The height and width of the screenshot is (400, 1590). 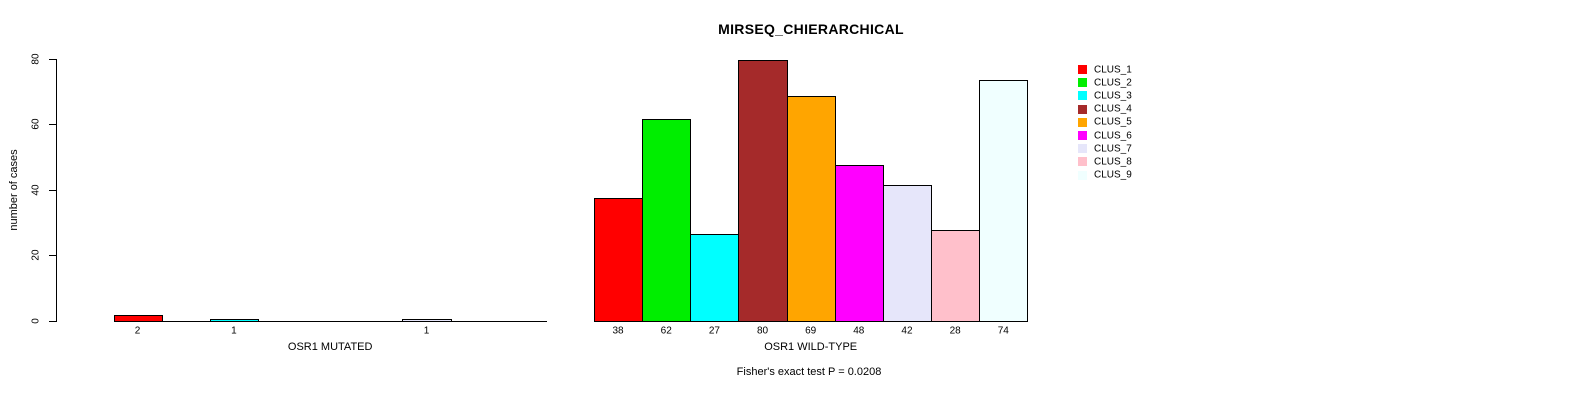 I want to click on legend-label-clus_2: CLUS_2, so click(x=1113, y=83).